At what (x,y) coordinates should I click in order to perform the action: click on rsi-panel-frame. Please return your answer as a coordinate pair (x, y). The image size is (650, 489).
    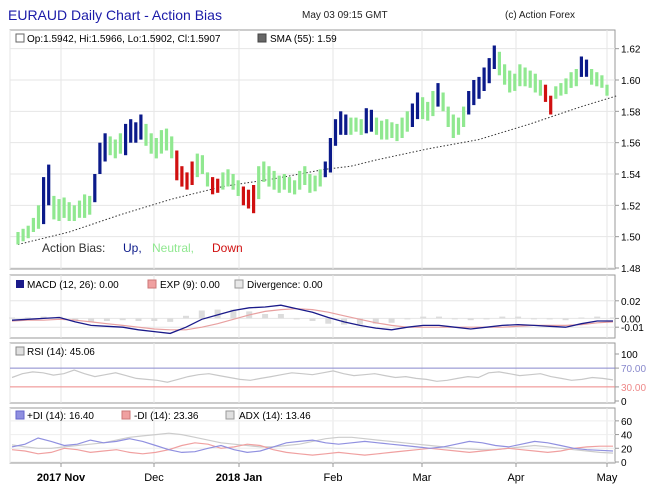
    Looking at the image, I should click on (312, 373).